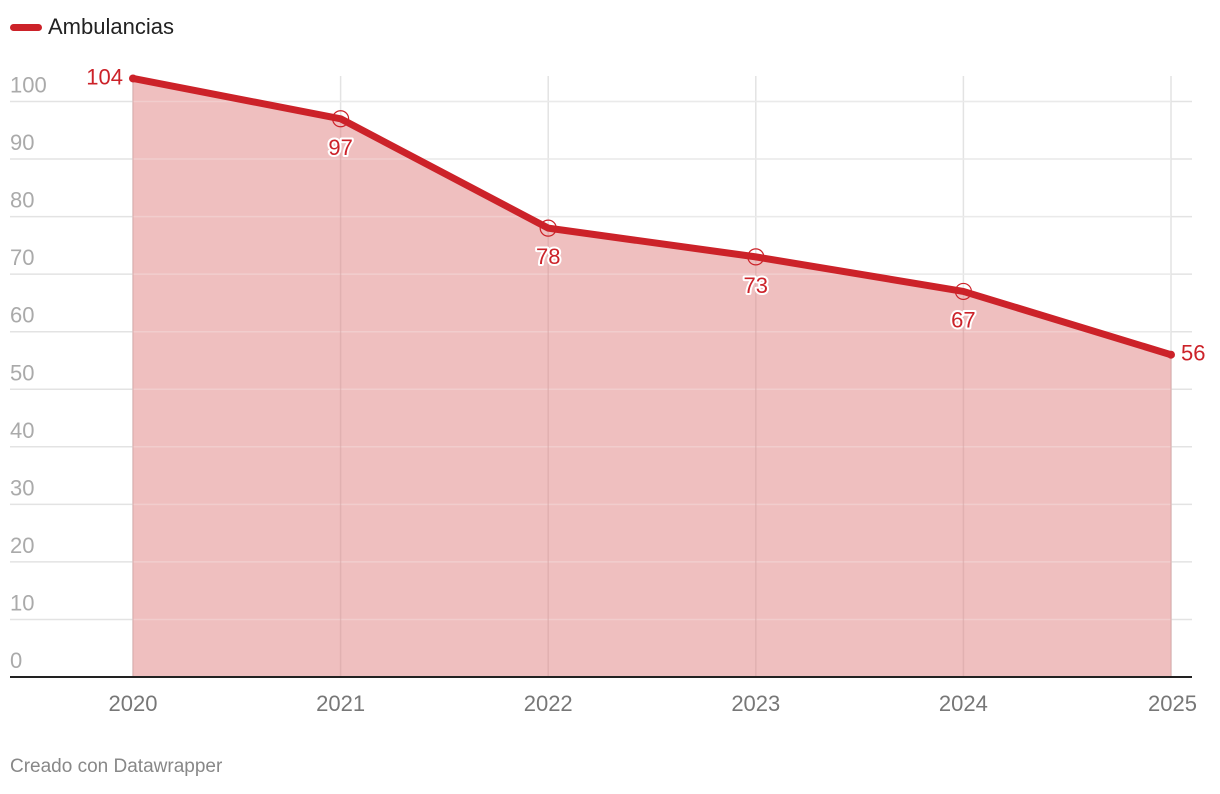  What do you see at coordinates (22, 315) in the screenshot?
I see `y-tick-label: 60` at bounding box center [22, 315].